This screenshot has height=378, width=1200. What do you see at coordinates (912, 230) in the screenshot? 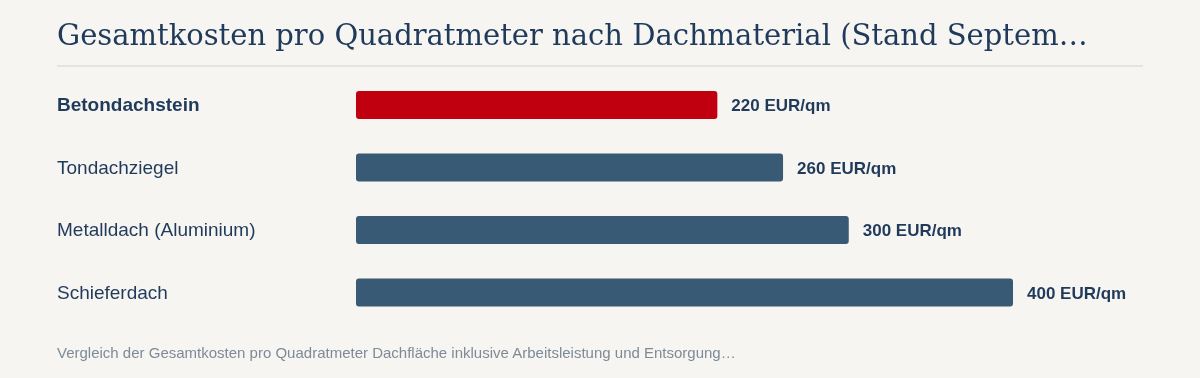
I see `data-label: 300 EUR/qm` at bounding box center [912, 230].